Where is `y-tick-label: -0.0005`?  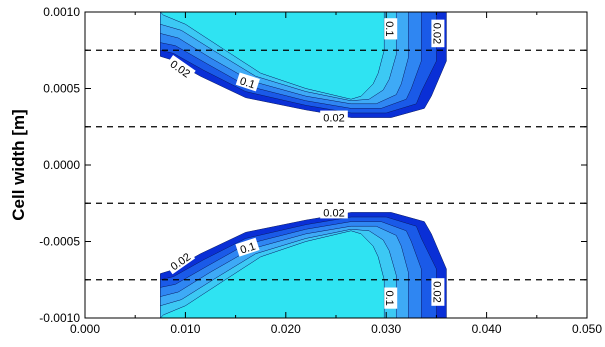 y-tick-label: -0.0005 is located at coordinates (59, 242).